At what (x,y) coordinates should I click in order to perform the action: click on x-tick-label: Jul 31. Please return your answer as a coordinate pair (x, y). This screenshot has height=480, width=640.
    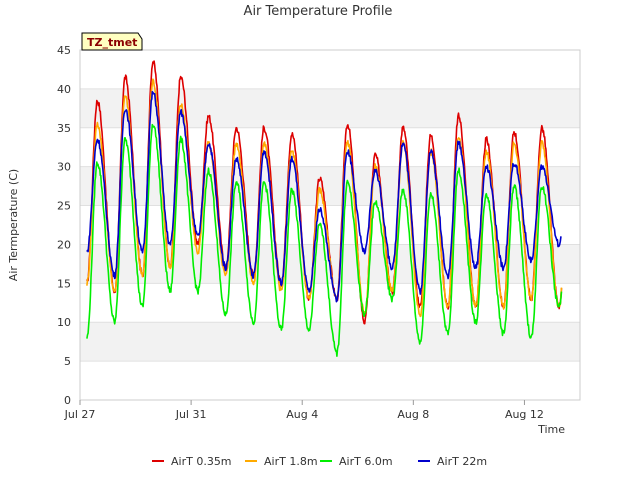
    Looking at the image, I should click on (191, 414).